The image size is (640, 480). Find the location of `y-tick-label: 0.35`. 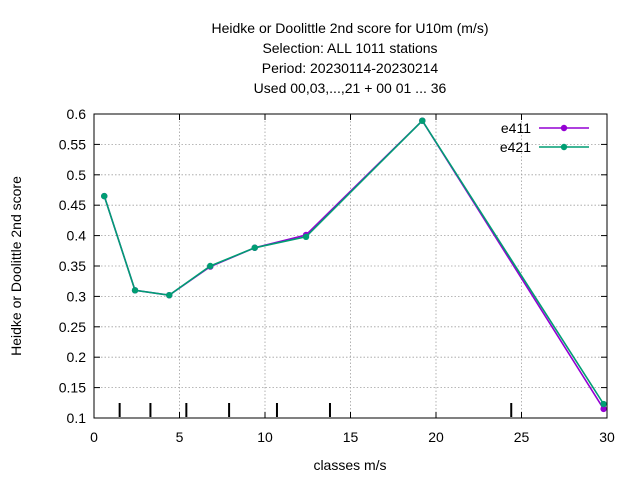

y-tick-label: 0.35 is located at coordinates (72, 266).